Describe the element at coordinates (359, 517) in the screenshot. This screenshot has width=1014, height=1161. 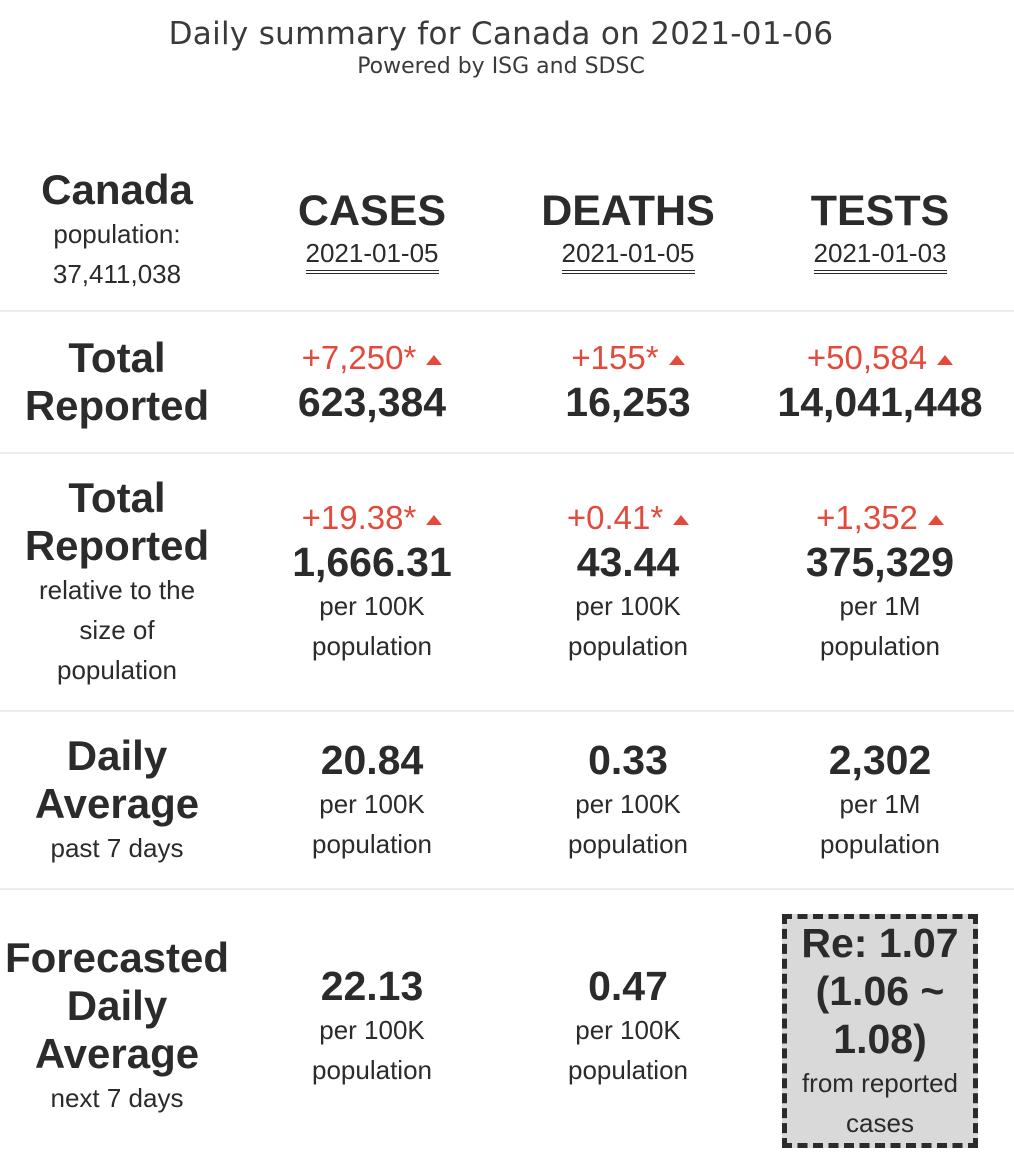
I see `delta-text: +19.38*` at that location.